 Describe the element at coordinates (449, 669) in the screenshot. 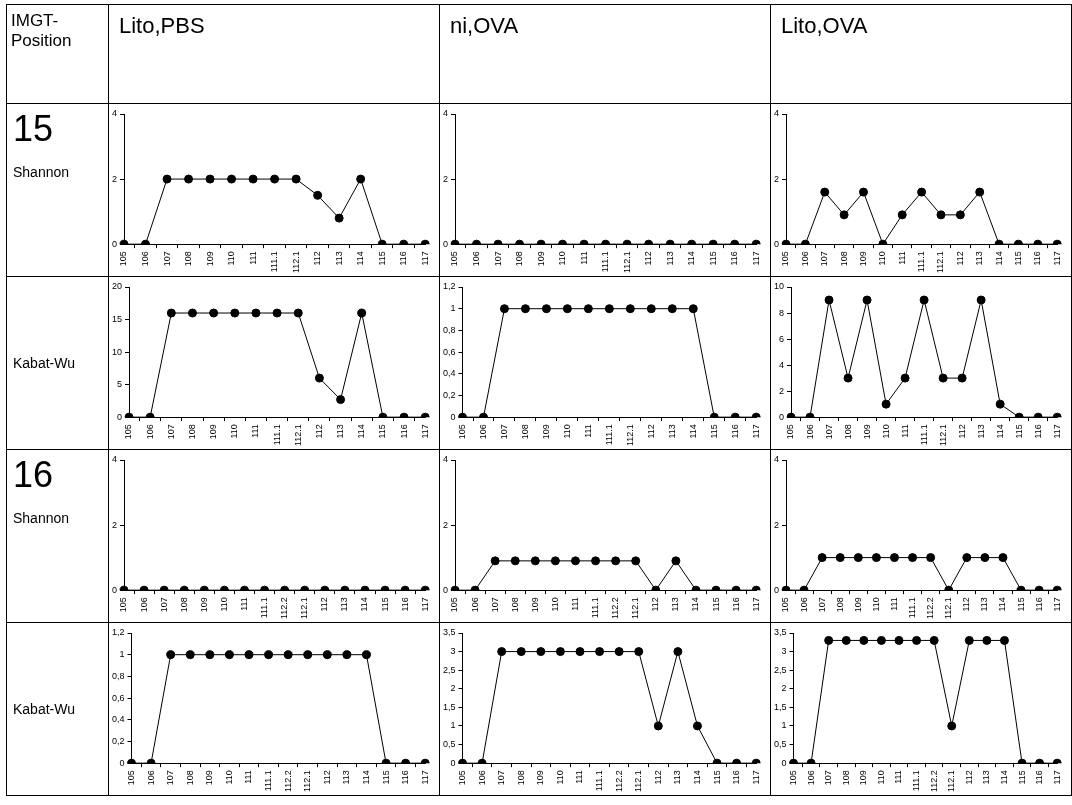

I see `y-tick-label: 2,5` at that location.